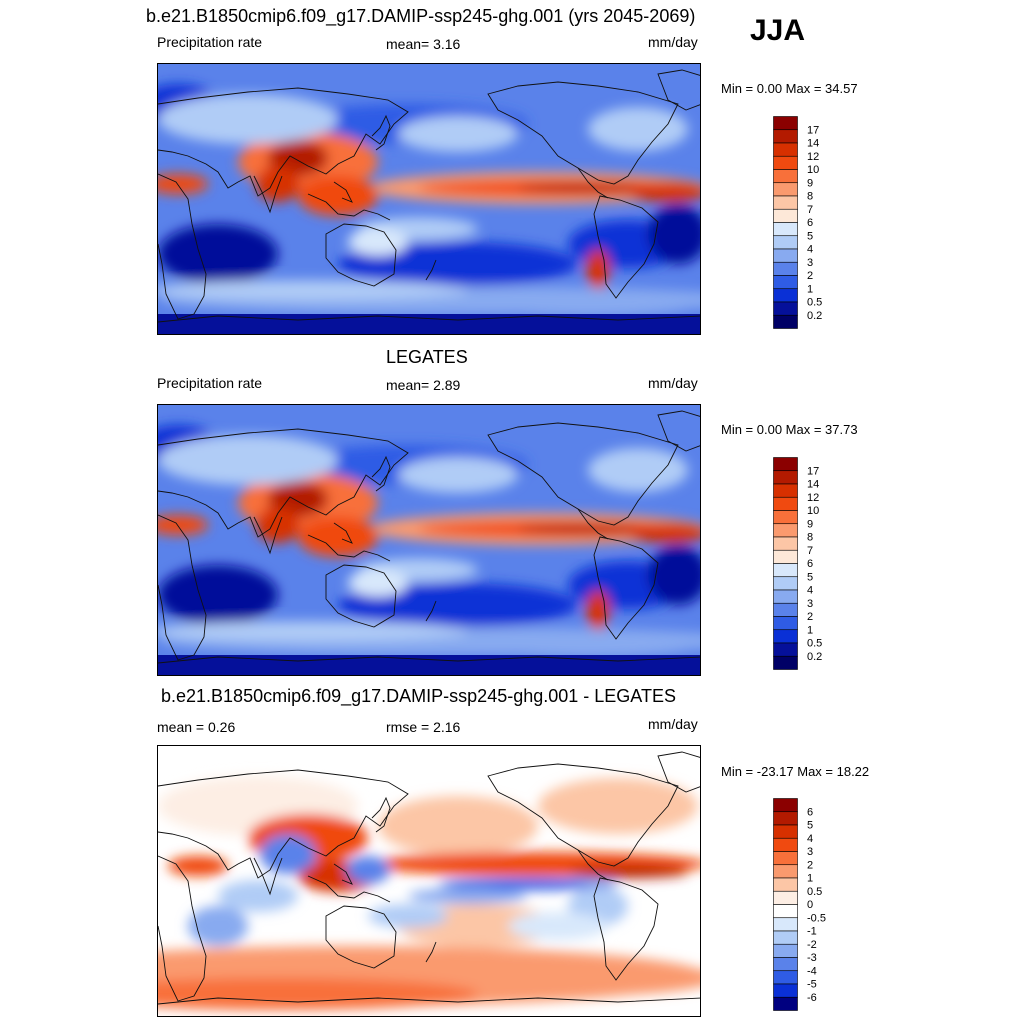 The height and width of the screenshot is (1024, 1024). What do you see at coordinates (810, 852) in the screenshot?
I see `colorbar-tick-label: 3` at bounding box center [810, 852].